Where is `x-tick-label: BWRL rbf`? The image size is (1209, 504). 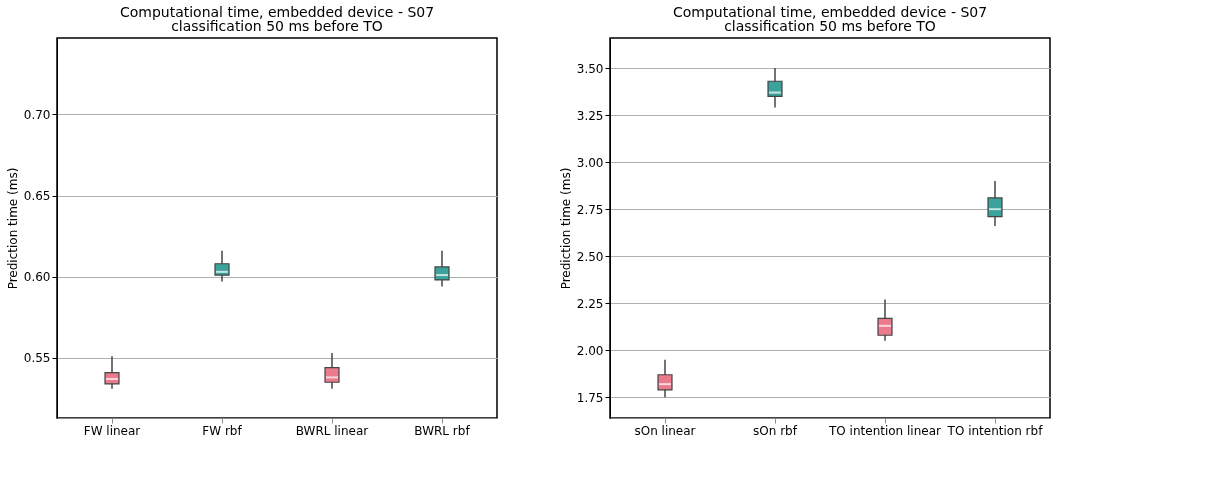 x-tick-label: BWRL rbf is located at coordinates (442, 430).